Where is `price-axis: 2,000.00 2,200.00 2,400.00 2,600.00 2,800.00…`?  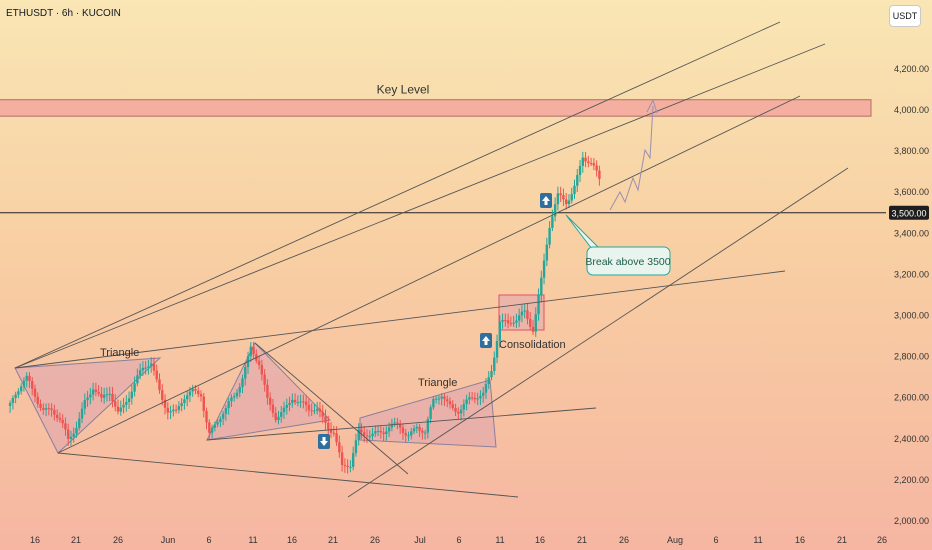 price-axis: 2,000.00 2,200.00 2,400.00 2,600.00 2,800.00… is located at coordinates (909, 295).